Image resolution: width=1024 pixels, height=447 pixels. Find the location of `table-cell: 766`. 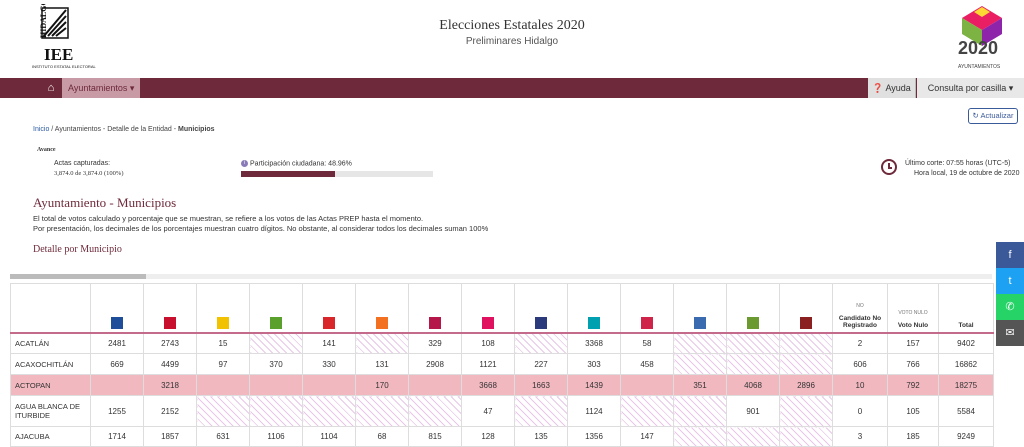

table-cell: 766 is located at coordinates (913, 364).